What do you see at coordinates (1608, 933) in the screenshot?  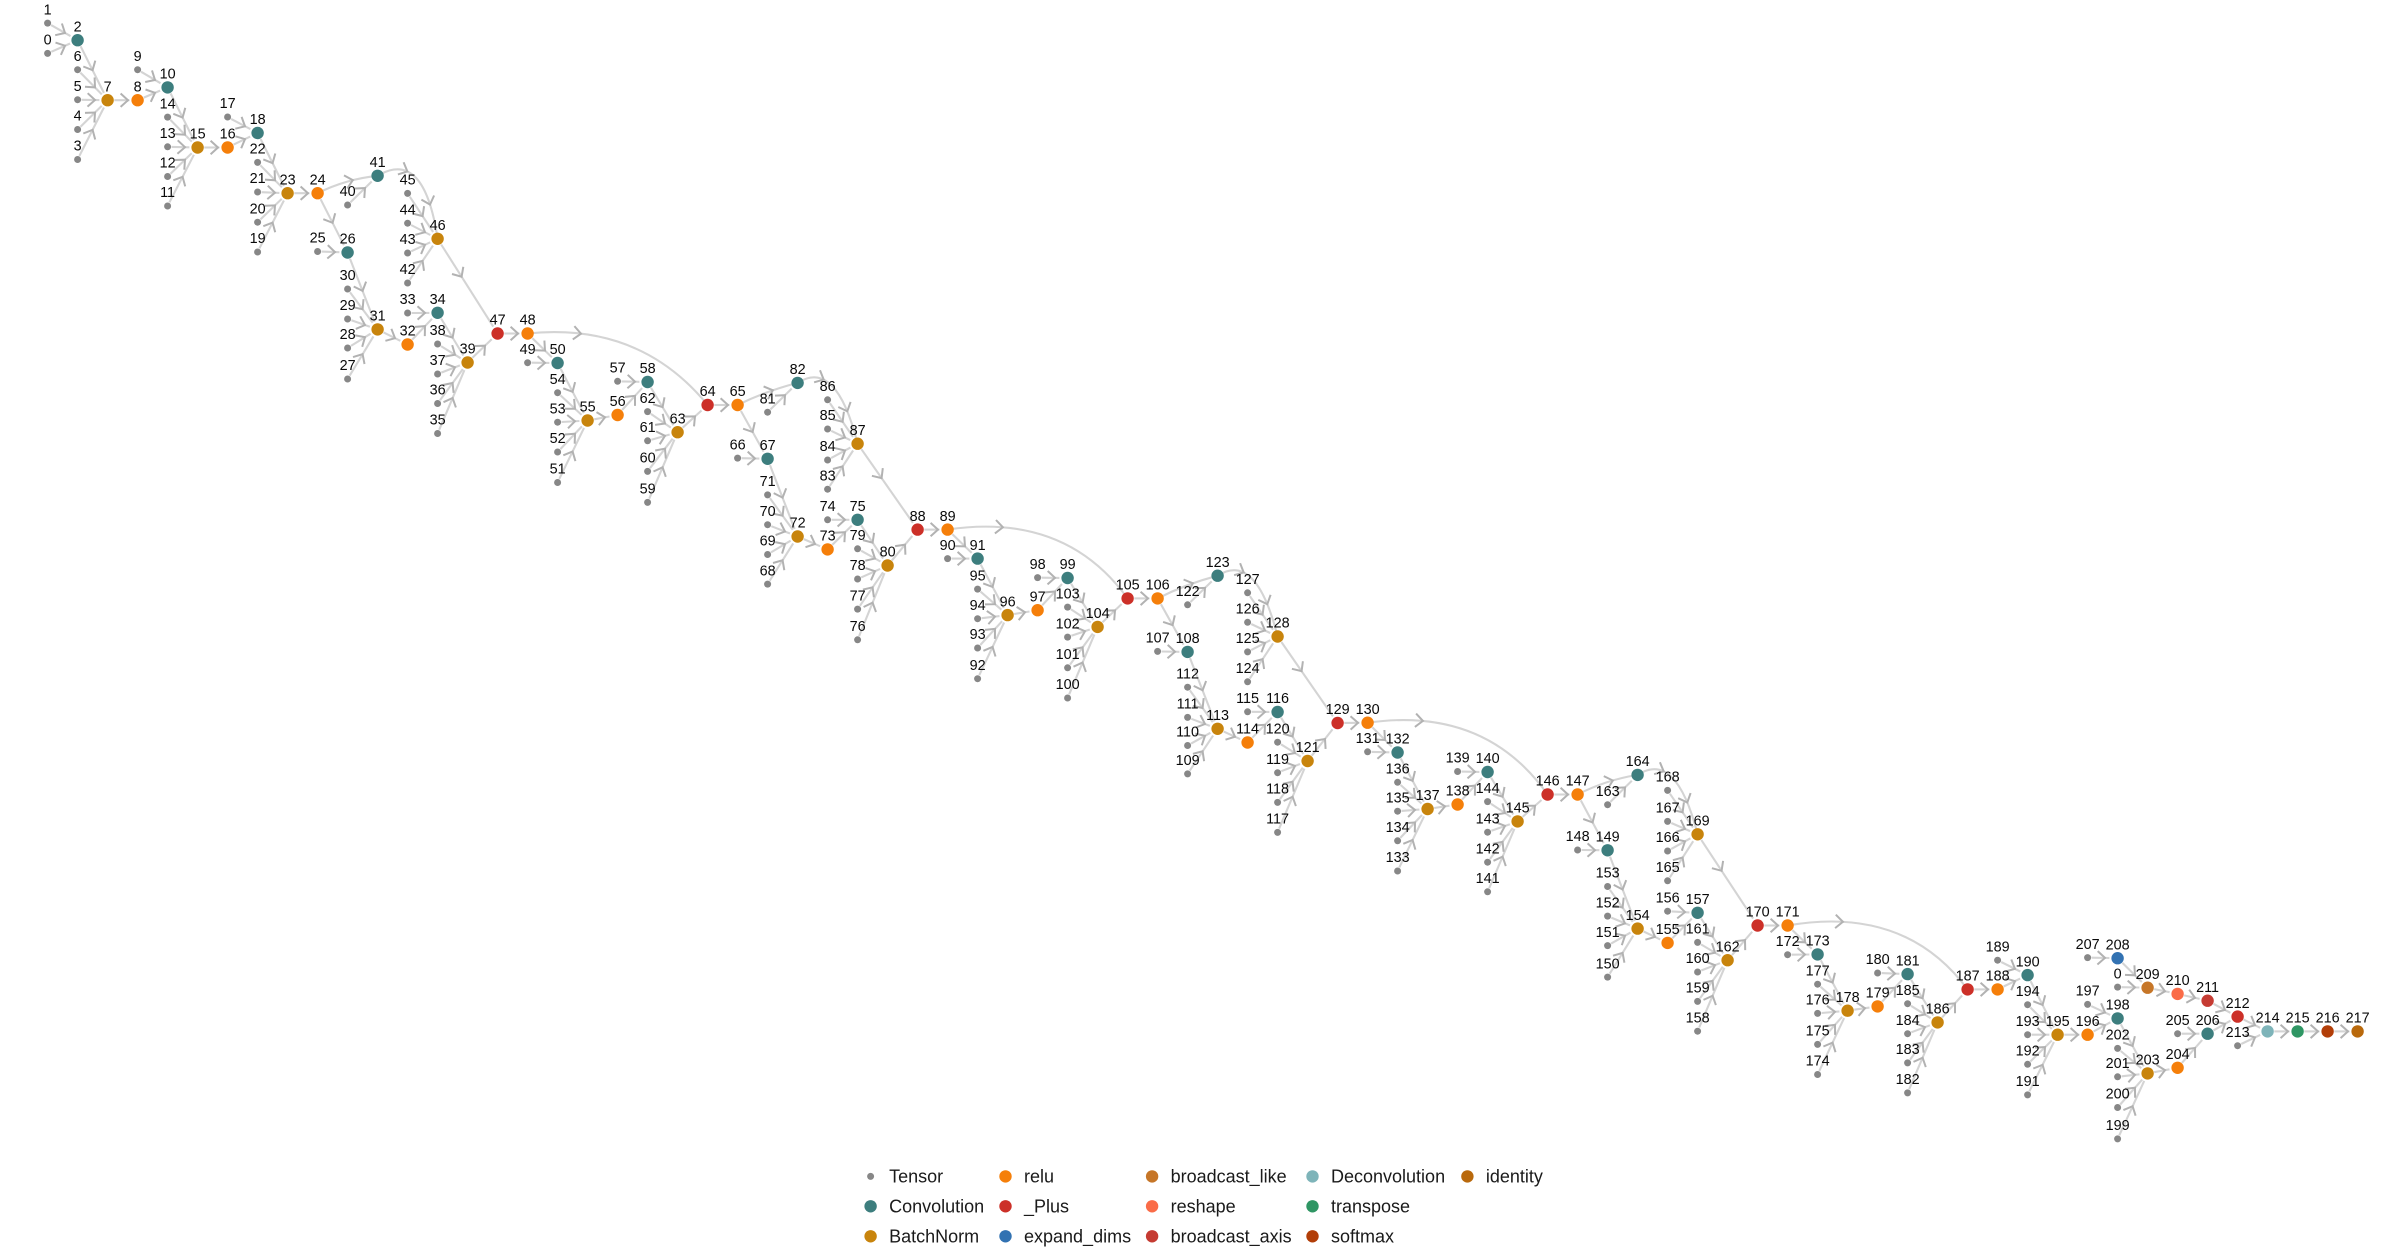 I see `svg-text: 151` at bounding box center [1608, 933].